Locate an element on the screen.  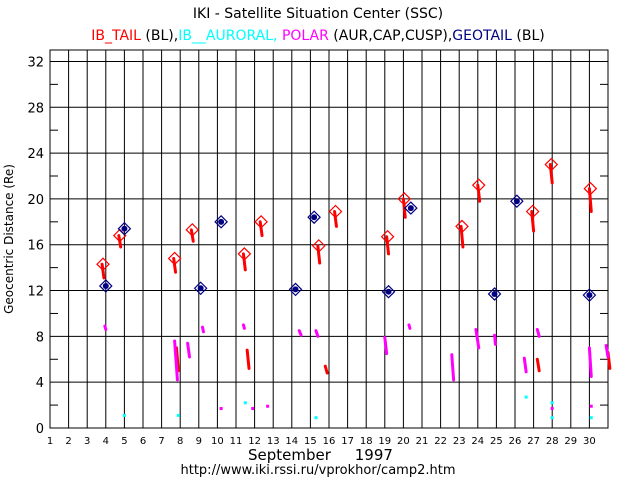
y-tick-label: 0 is located at coordinates (40, 429).